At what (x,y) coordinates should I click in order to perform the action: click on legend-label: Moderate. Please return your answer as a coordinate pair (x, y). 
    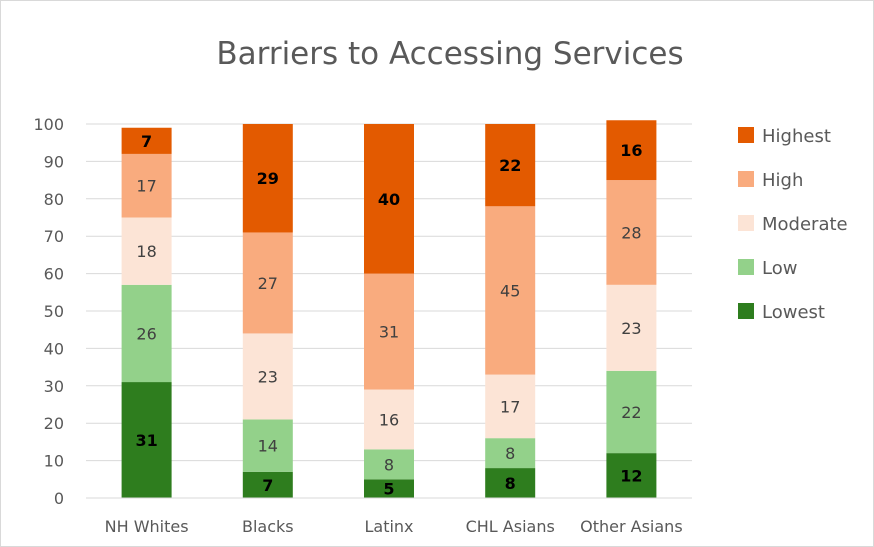
    Looking at the image, I should click on (805, 224).